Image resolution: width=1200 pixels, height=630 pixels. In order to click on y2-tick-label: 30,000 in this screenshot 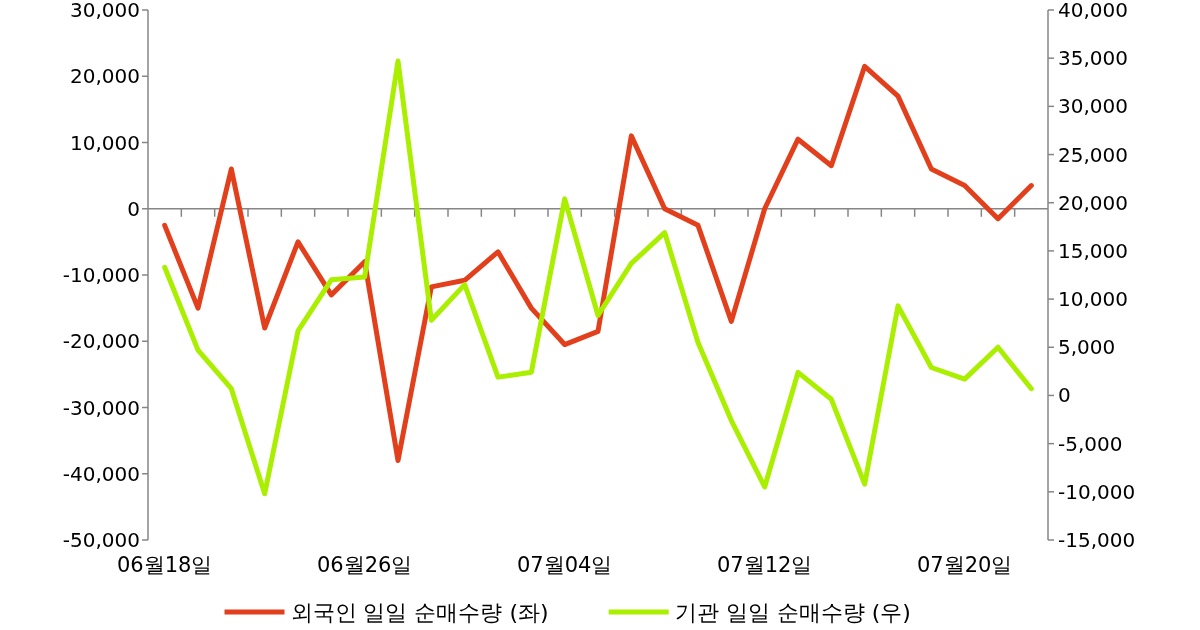, I will do `click(1093, 106)`.